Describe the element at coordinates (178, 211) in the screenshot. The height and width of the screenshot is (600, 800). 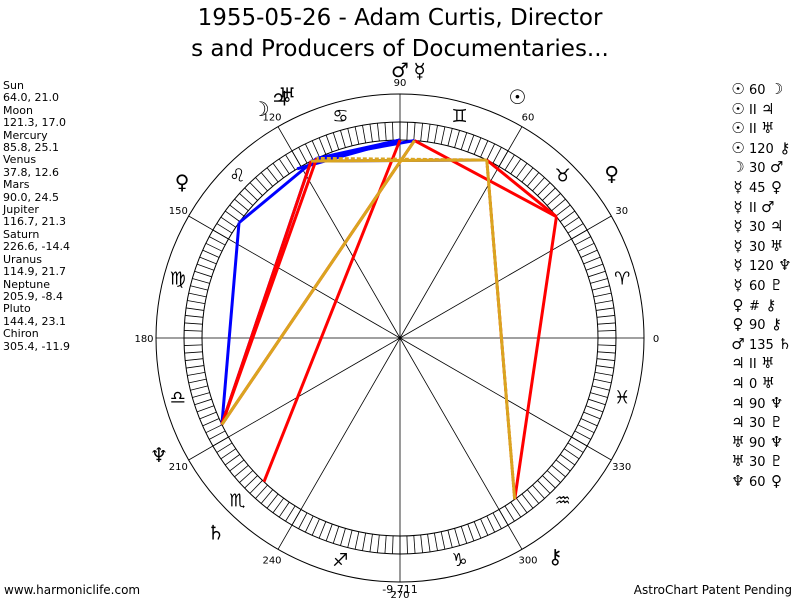
I see `degree-label: 150` at that location.